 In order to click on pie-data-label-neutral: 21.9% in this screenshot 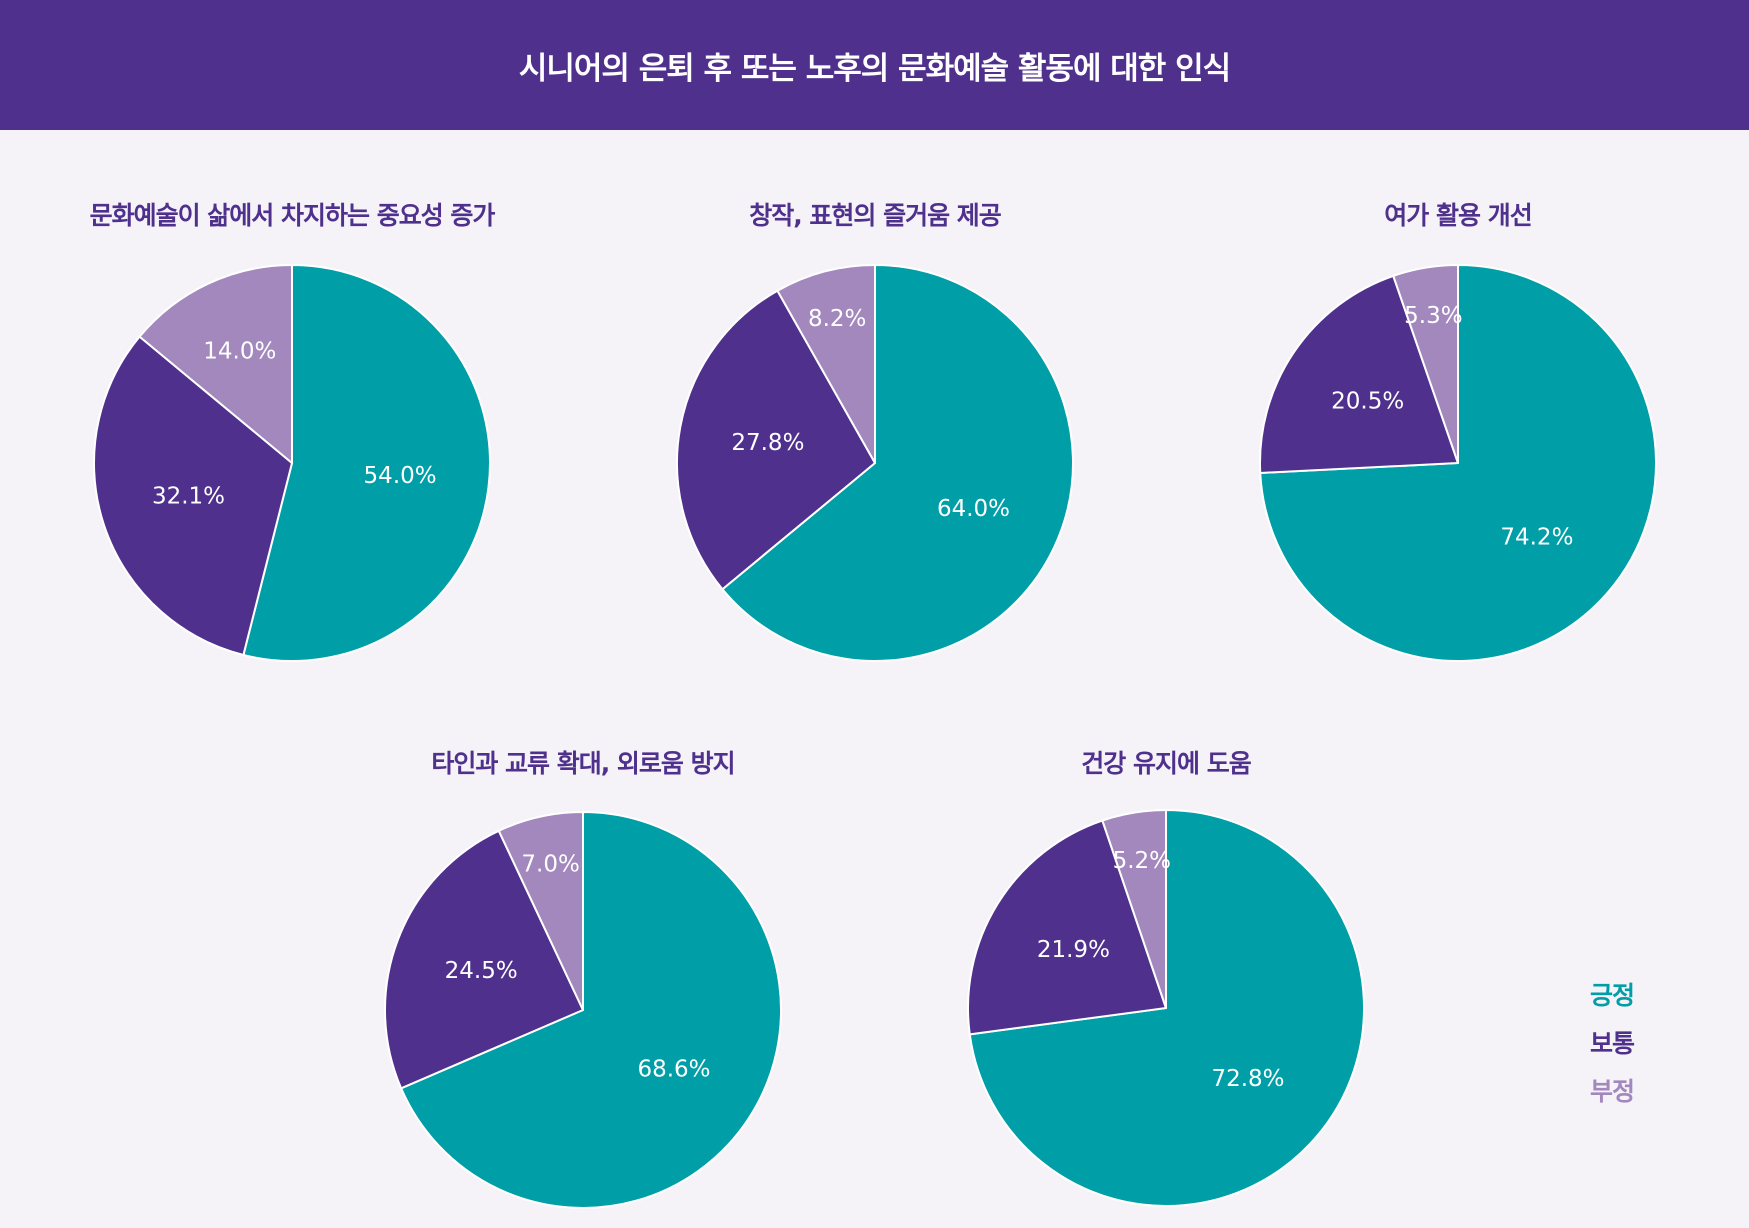, I will do `click(1073, 950)`.